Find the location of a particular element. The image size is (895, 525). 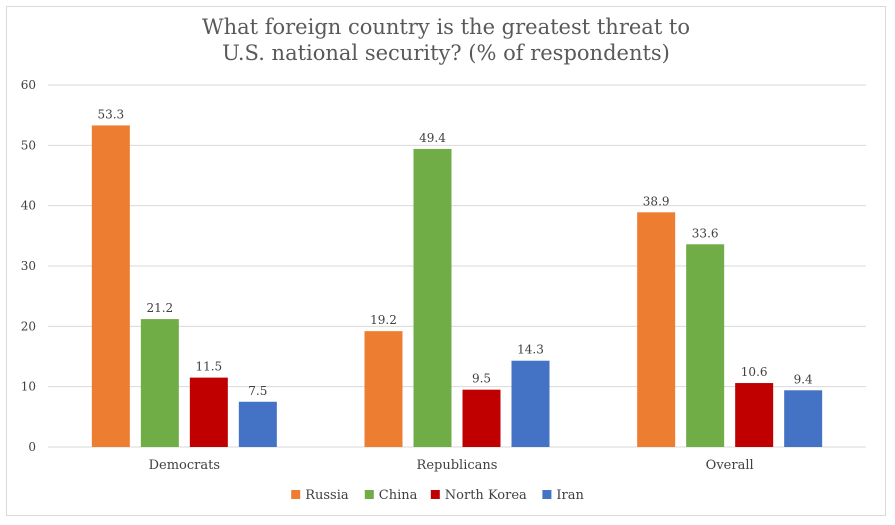

data-label-north-korea: 10.6 is located at coordinates (754, 372).